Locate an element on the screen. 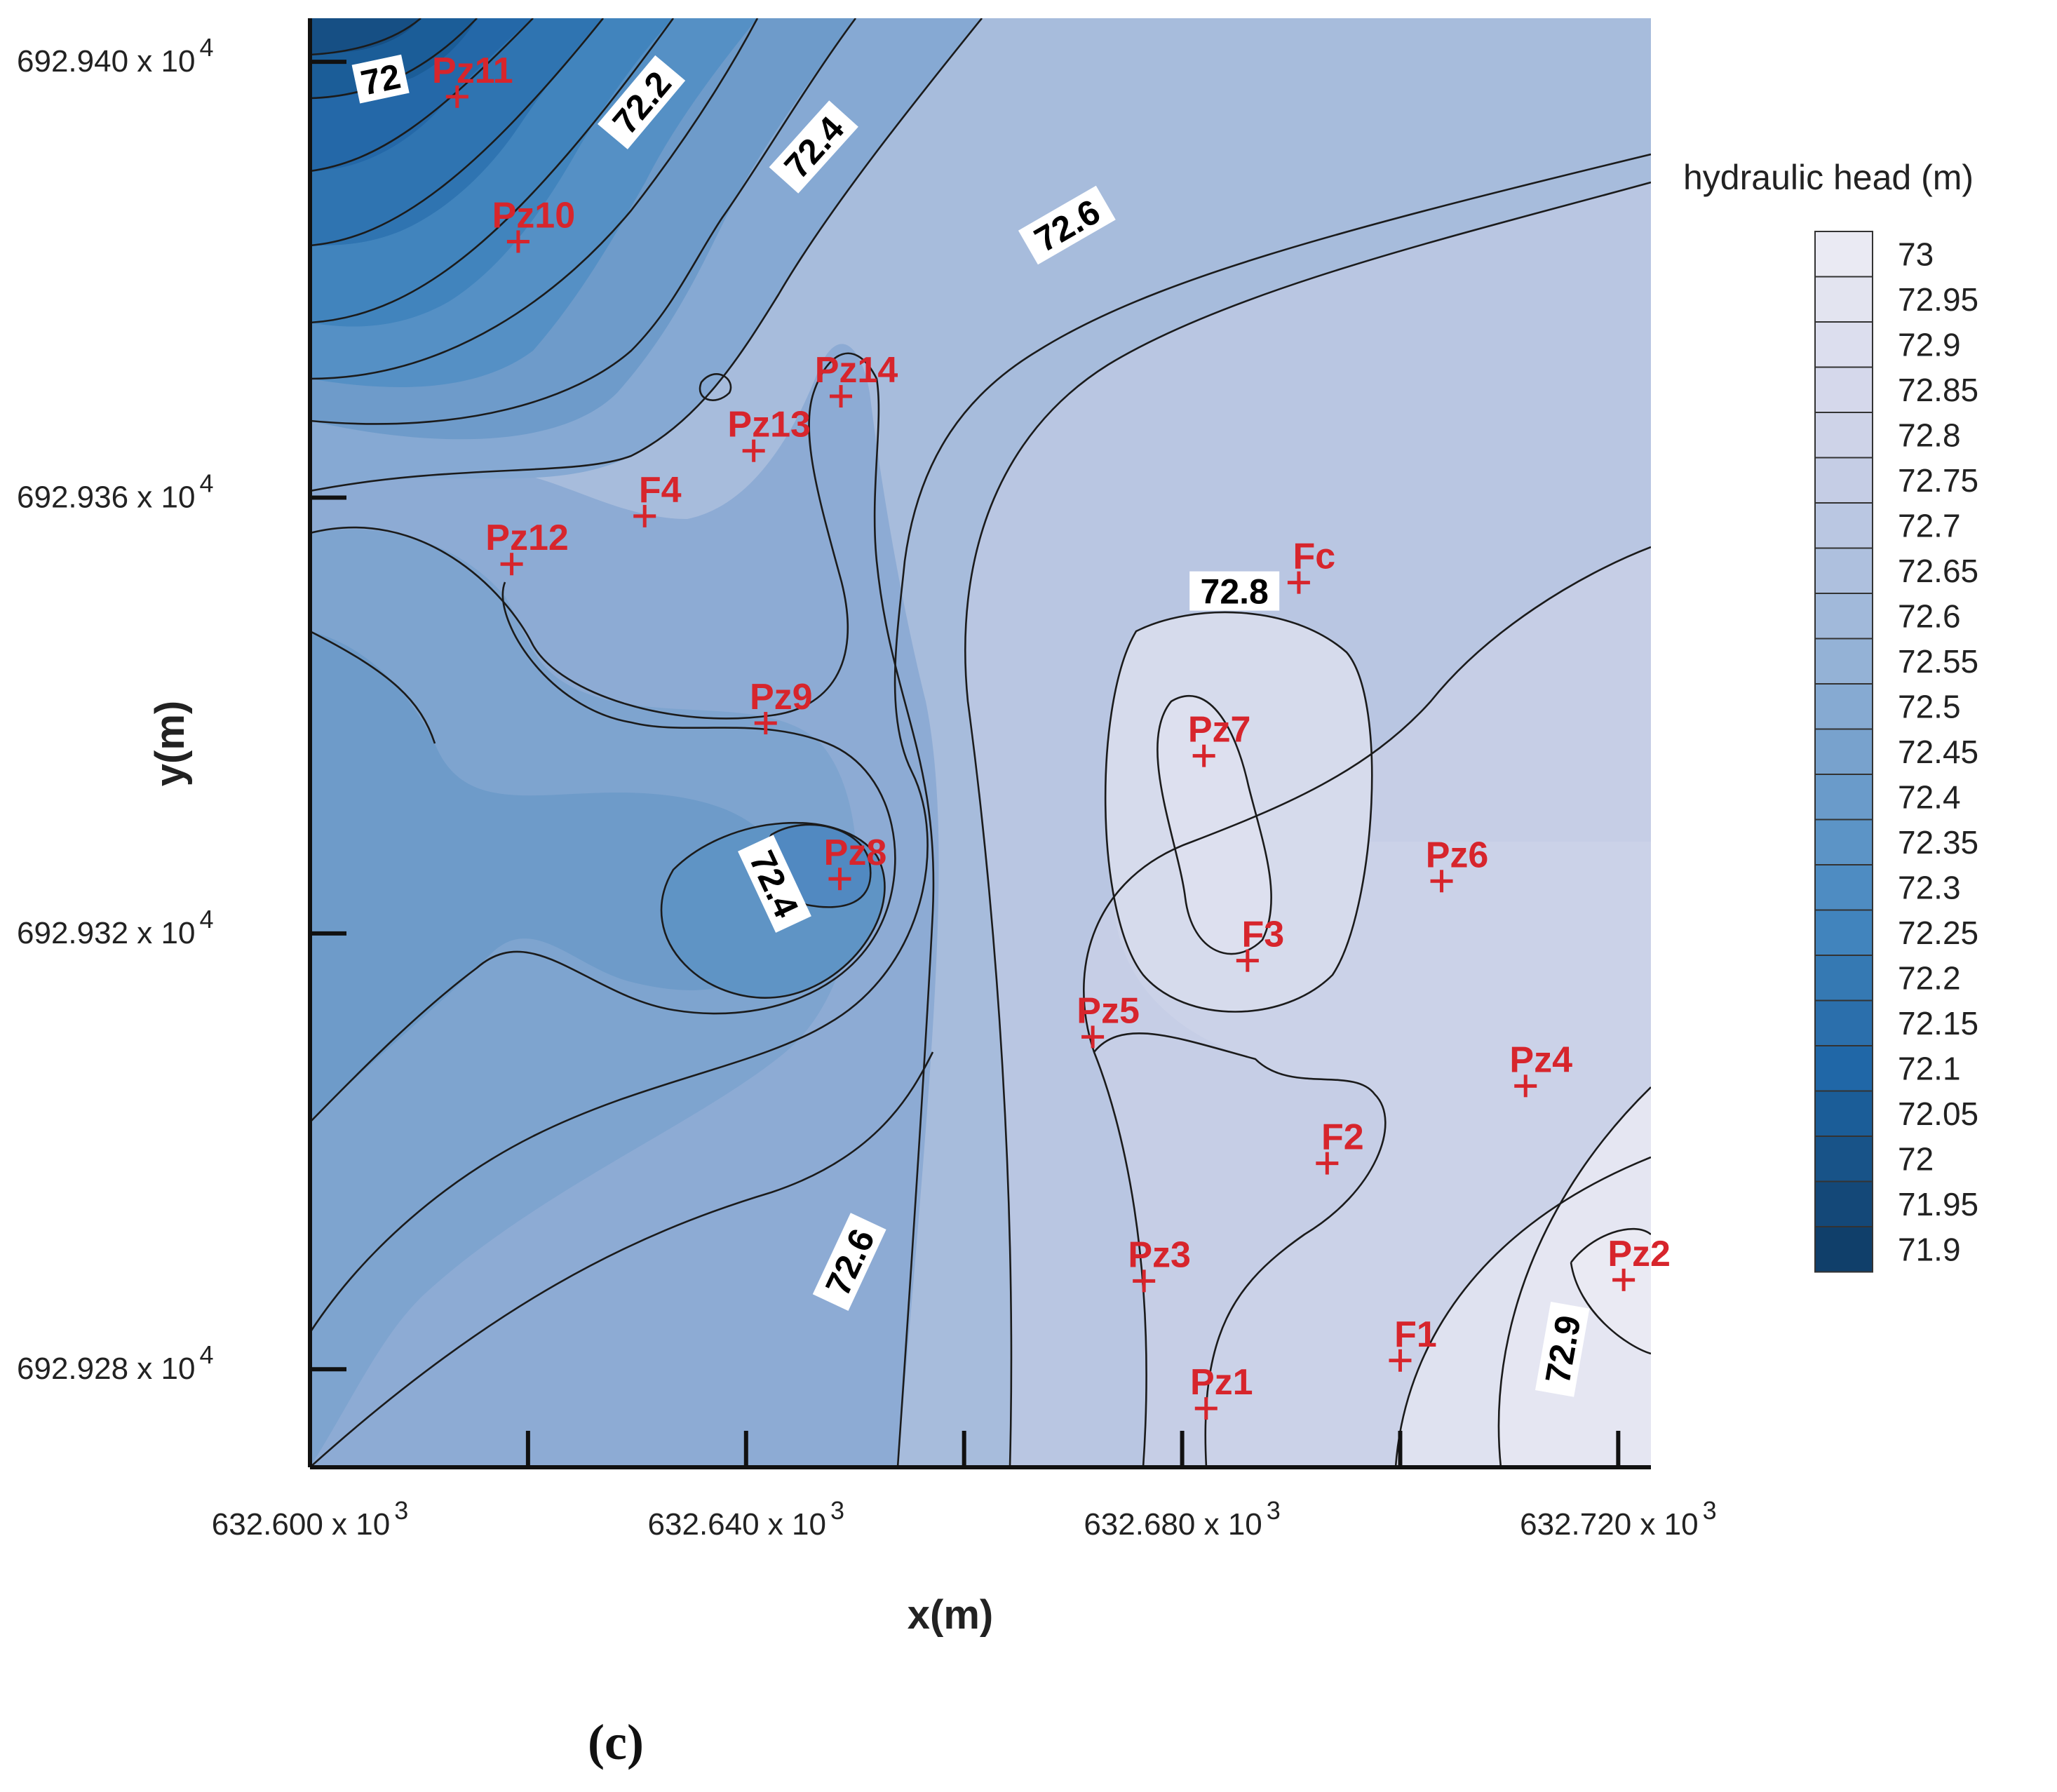 Image resolution: width=2057 pixels, height=1792 pixels. legend-level-label: 72.95 is located at coordinates (1938, 299).